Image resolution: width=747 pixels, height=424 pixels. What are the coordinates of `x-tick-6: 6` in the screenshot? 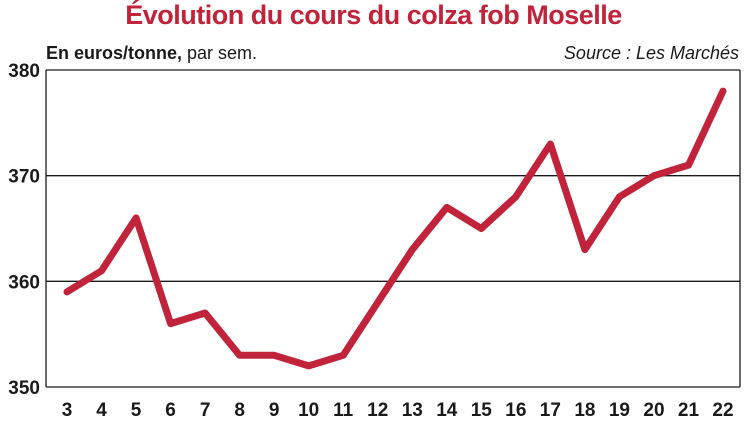 It's located at (170, 410).